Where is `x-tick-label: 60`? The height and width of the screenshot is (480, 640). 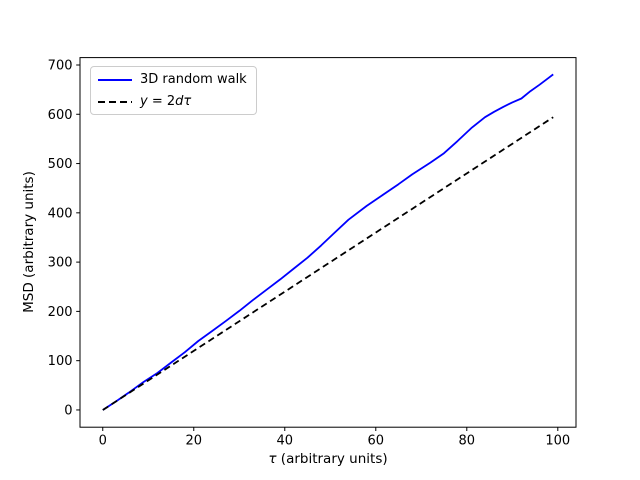 x-tick-label: 60 is located at coordinates (376, 441).